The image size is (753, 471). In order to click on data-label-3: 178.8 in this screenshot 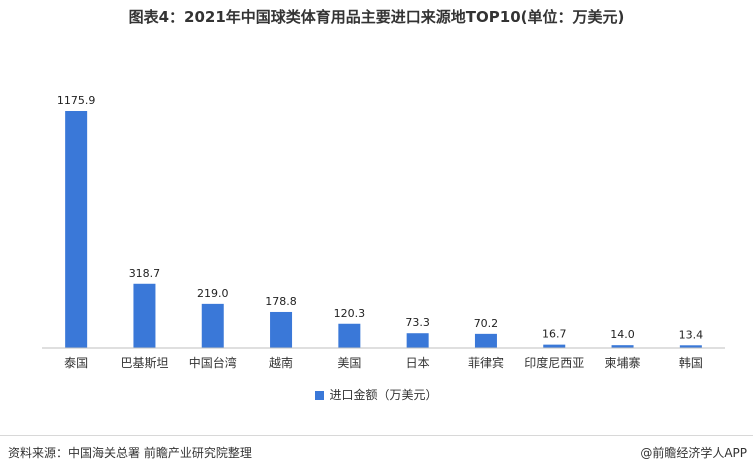, I will do `click(281, 301)`.